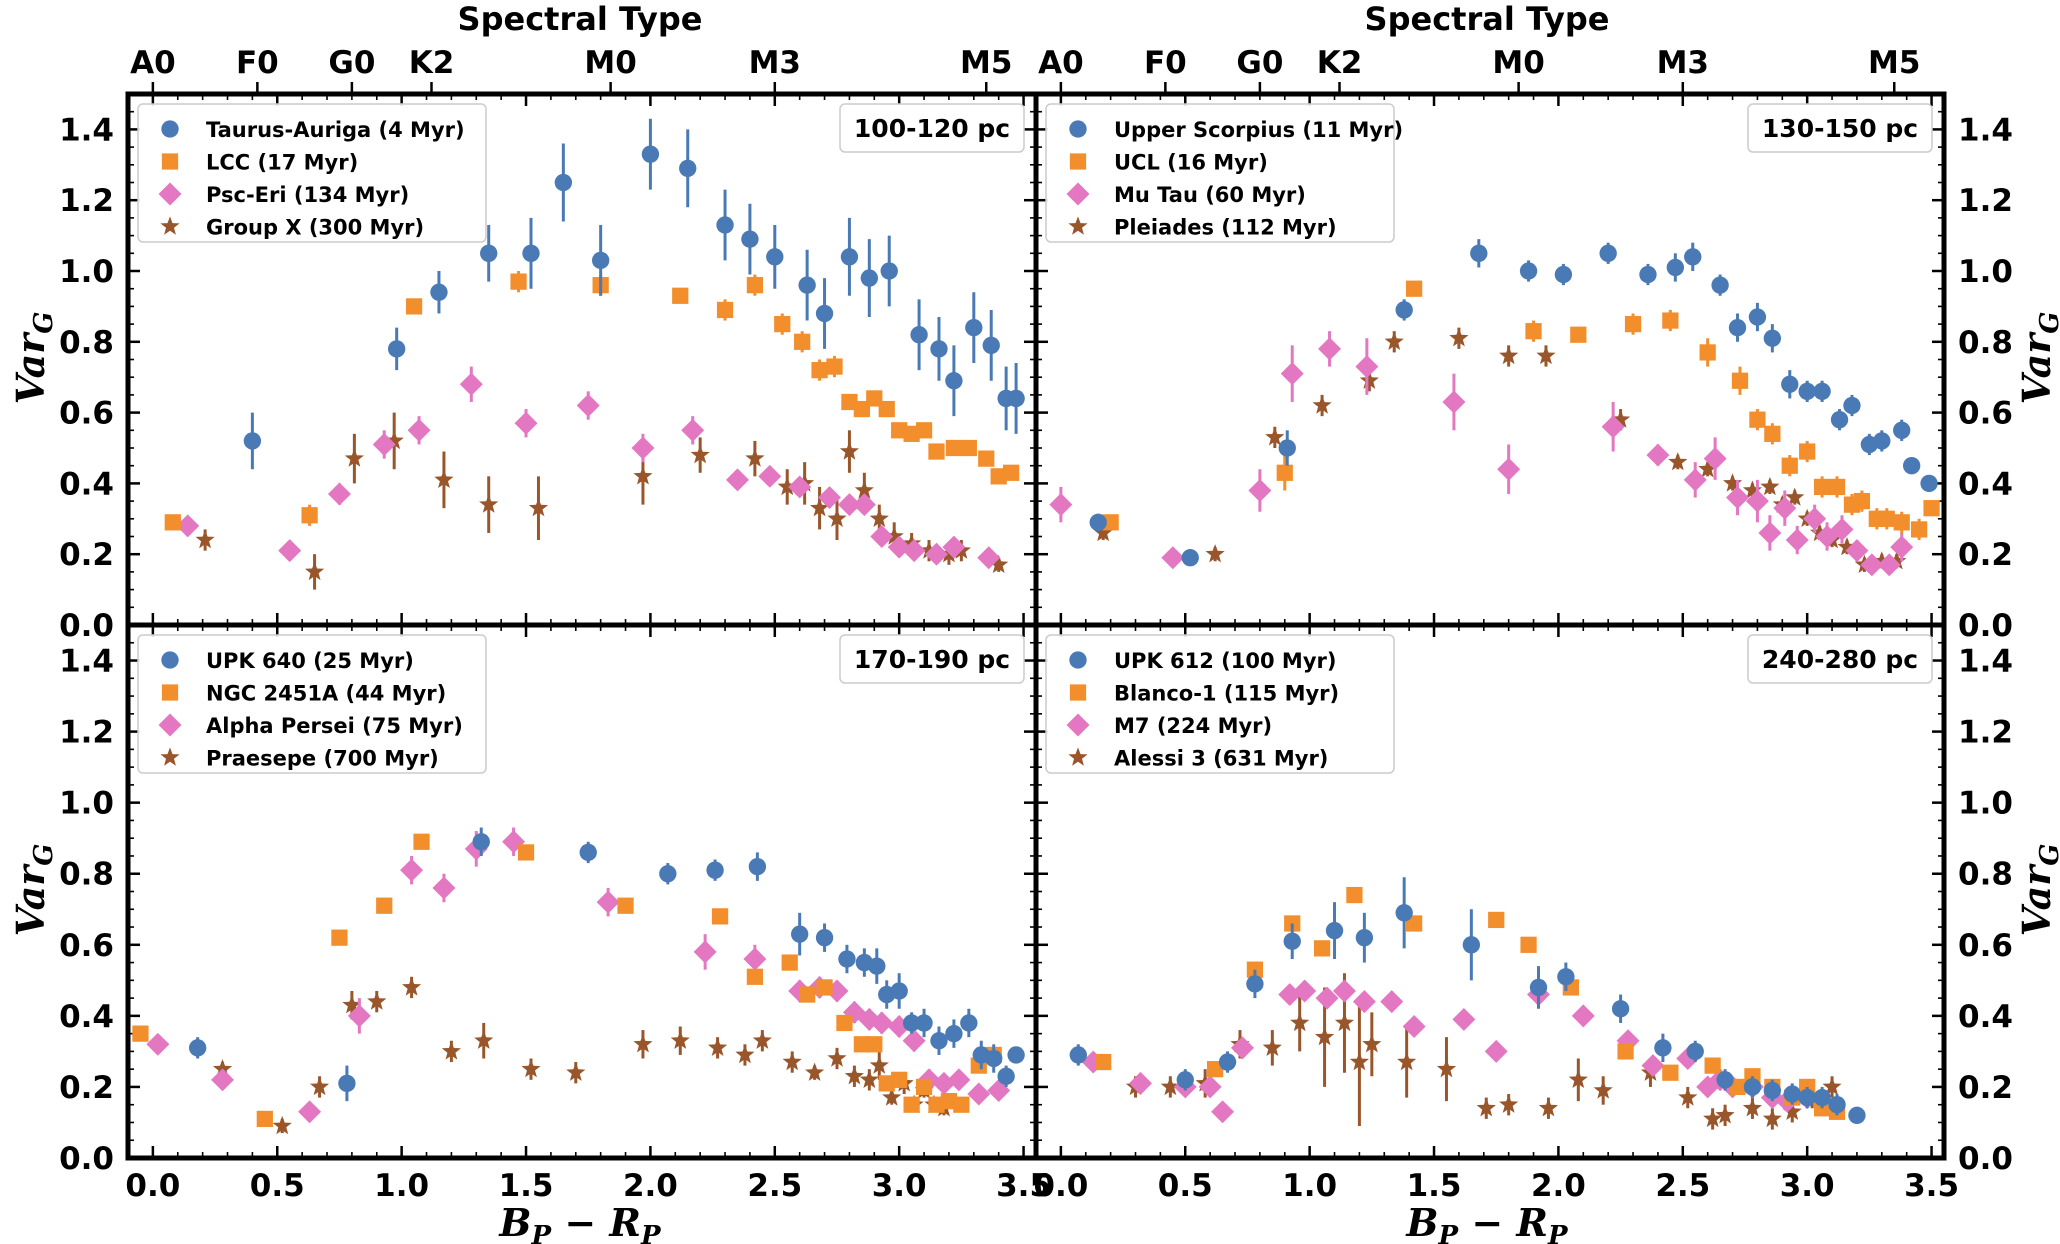 The width and height of the screenshot is (2060, 1244). What do you see at coordinates (1078, 225) in the screenshot?
I see `legend-marker-star` at bounding box center [1078, 225].